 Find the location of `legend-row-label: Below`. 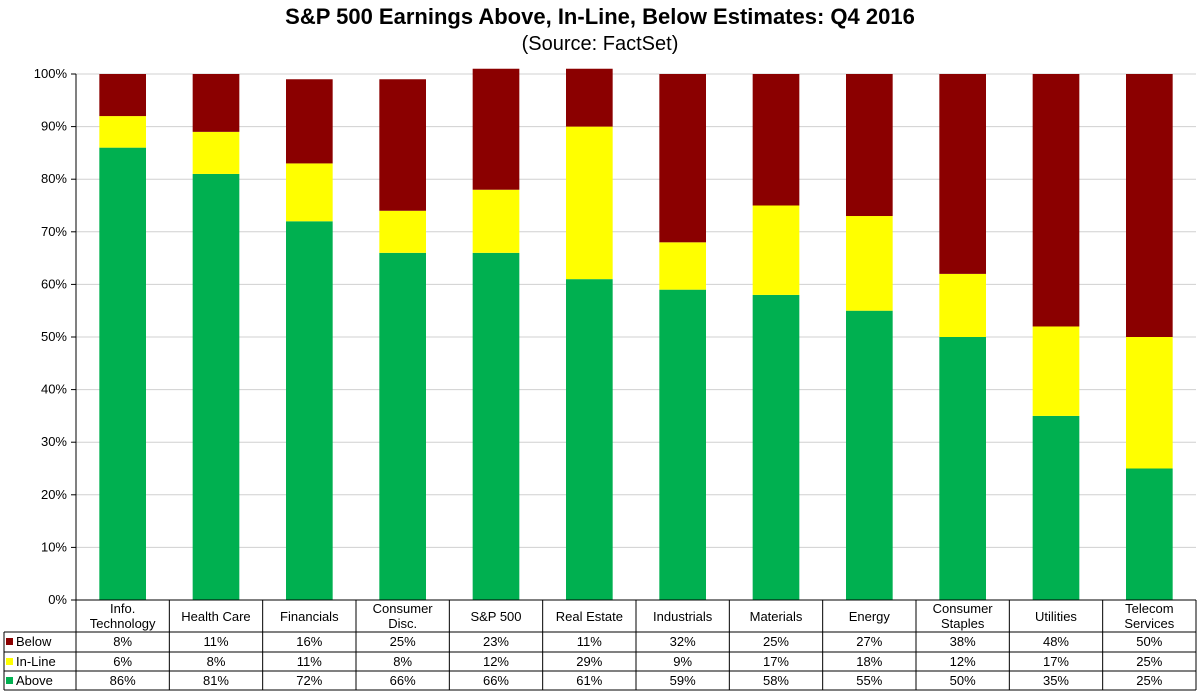

legend-row-label: Below is located at coordinates (38, 641).